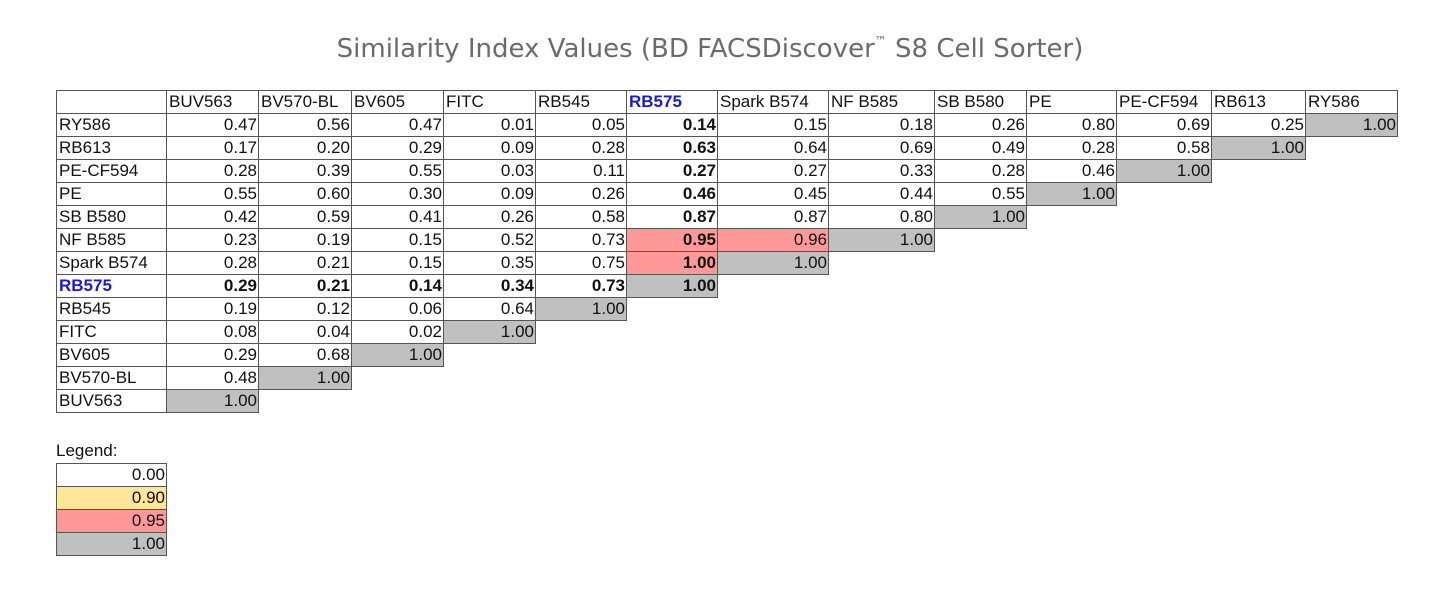 The width and height of the screenshot is (1440, 599). Describe the element at coordinates (980, 148) in the screenshot. I see `value-cell: 0.49` at that location.